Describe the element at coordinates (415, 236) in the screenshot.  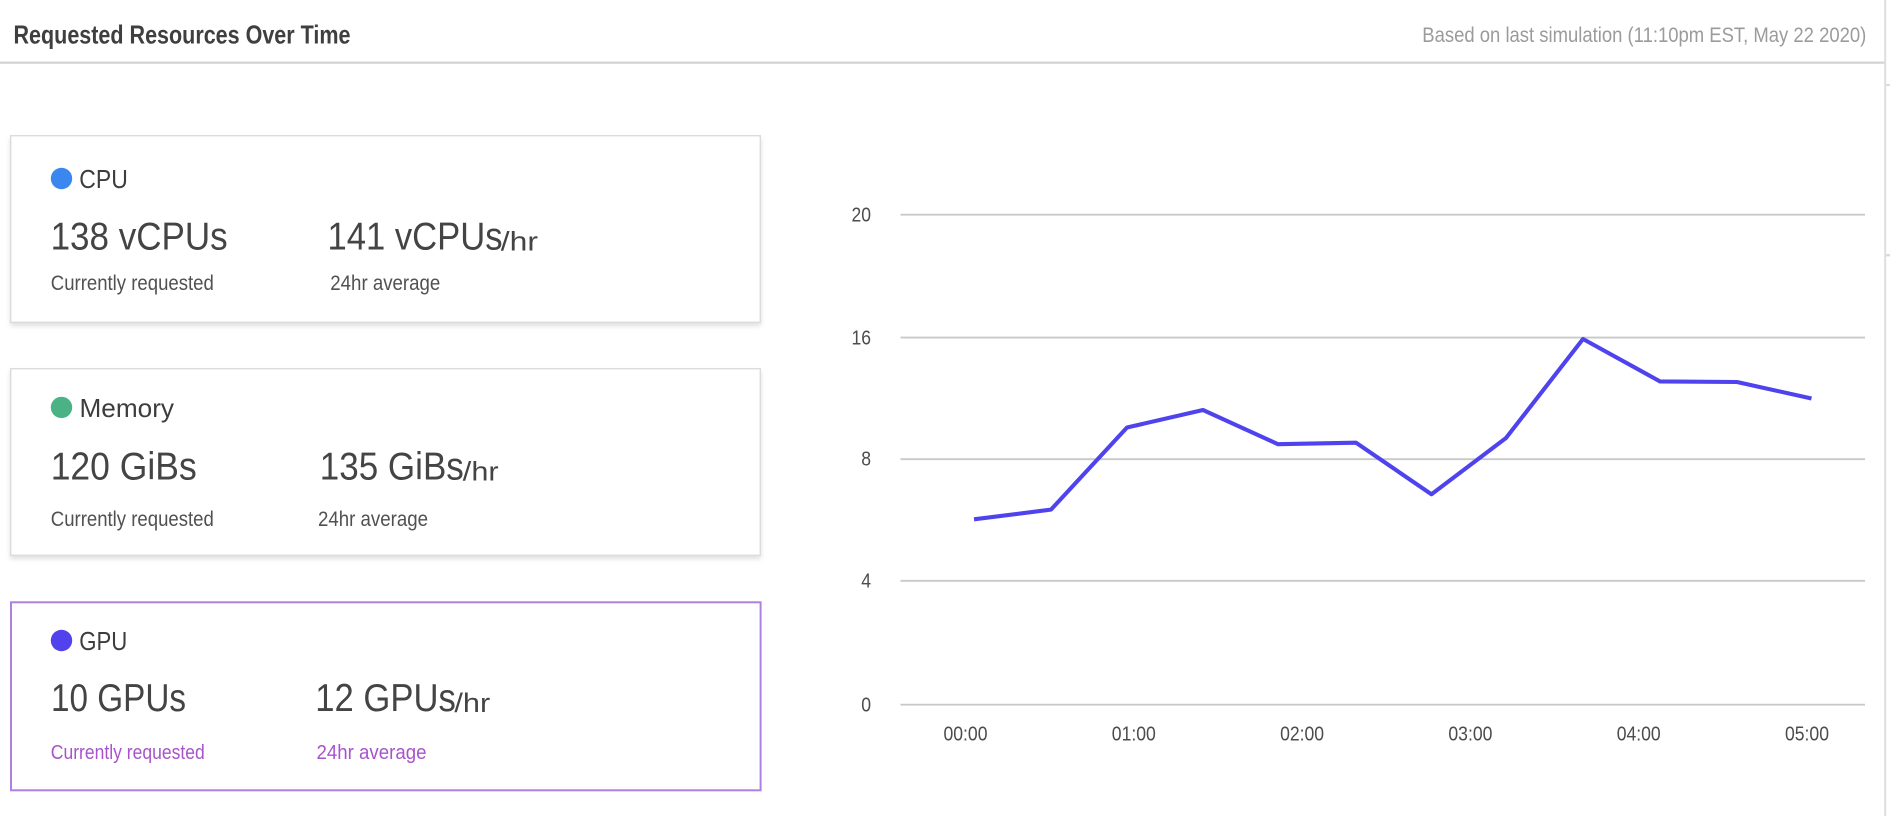
I see `svg-text: 141 vCPUs` at that location.